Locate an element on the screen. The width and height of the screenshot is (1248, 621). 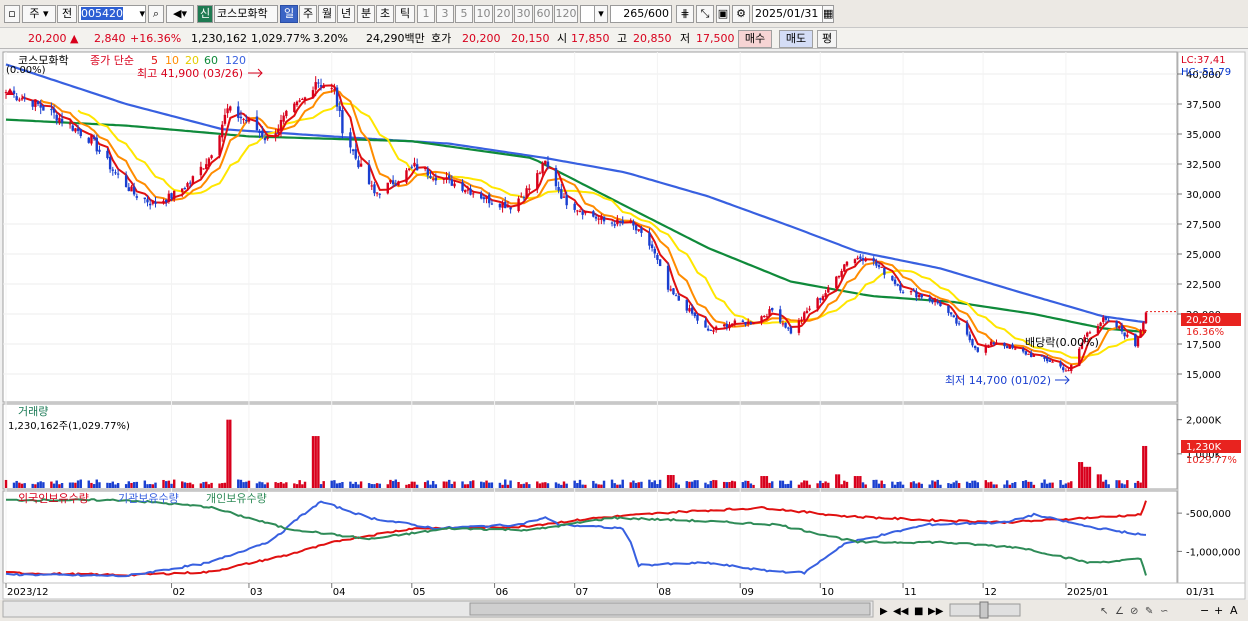
volume-y-tick-label: 1,000K is located at coordinates (1204, 455).